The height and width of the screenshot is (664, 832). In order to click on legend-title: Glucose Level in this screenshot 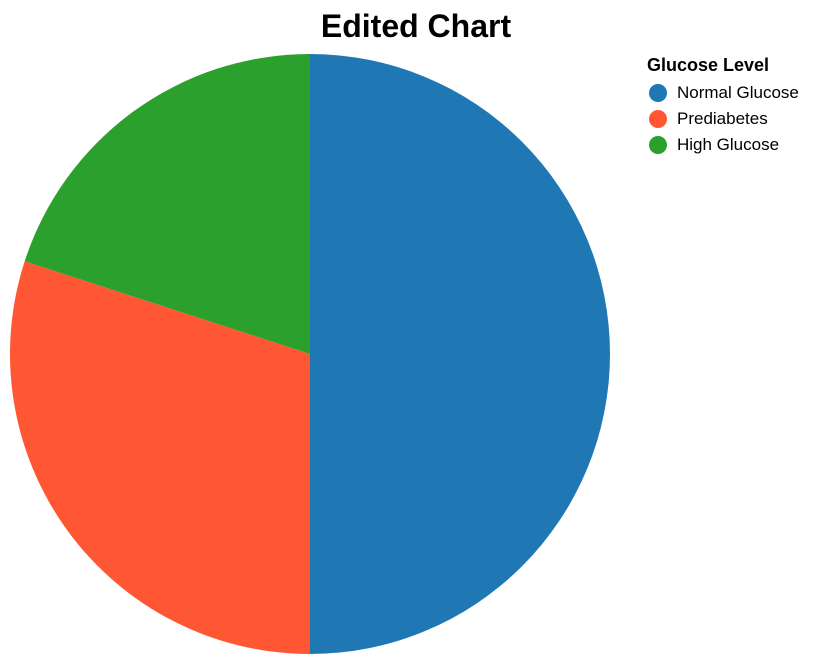, I will do `click(708, 65)`.